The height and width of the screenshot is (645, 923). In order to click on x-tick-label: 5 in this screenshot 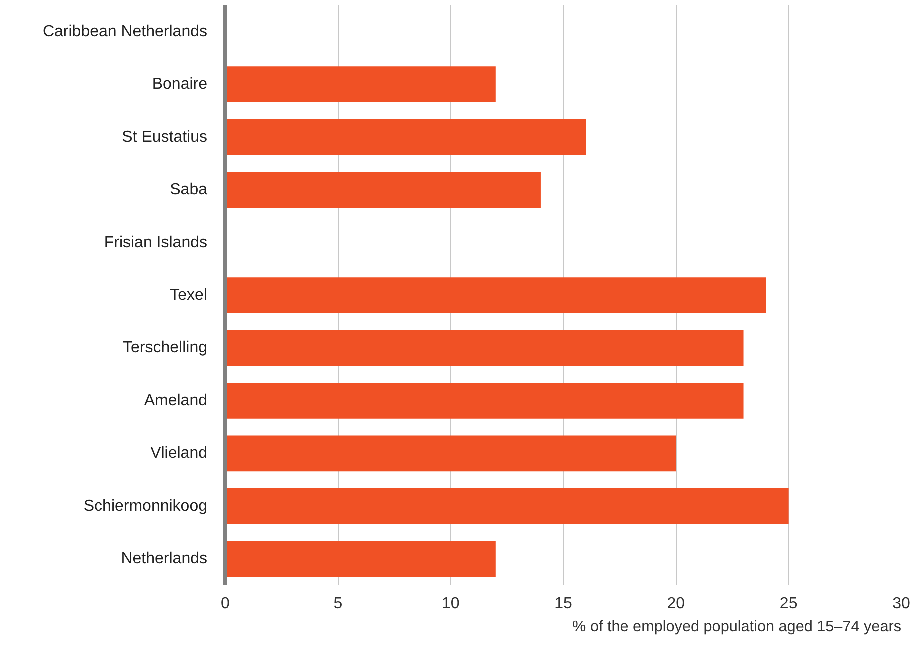, I will do `click(338, 604)`.